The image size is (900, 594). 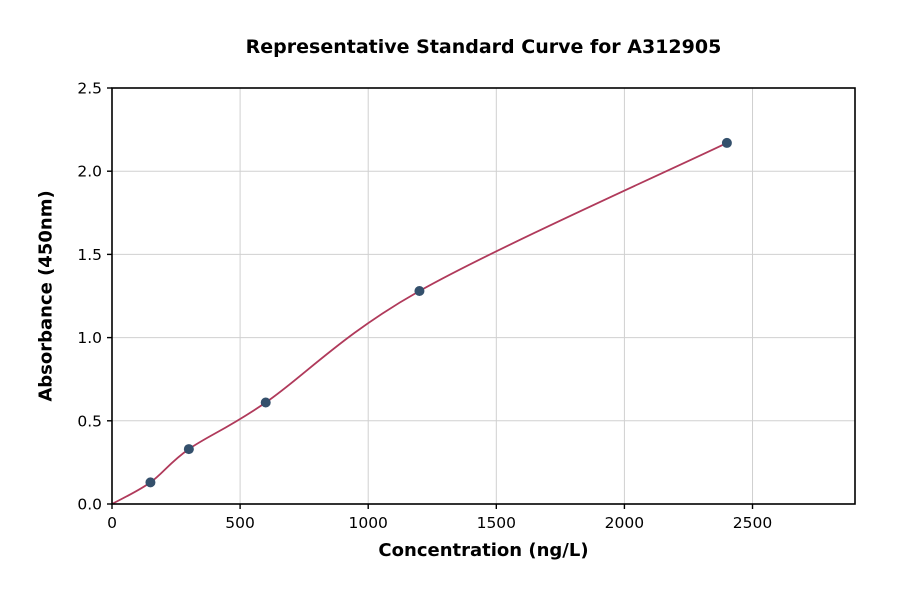 I want to click on x-tick-label: 1500, so click(x=496, y=523).